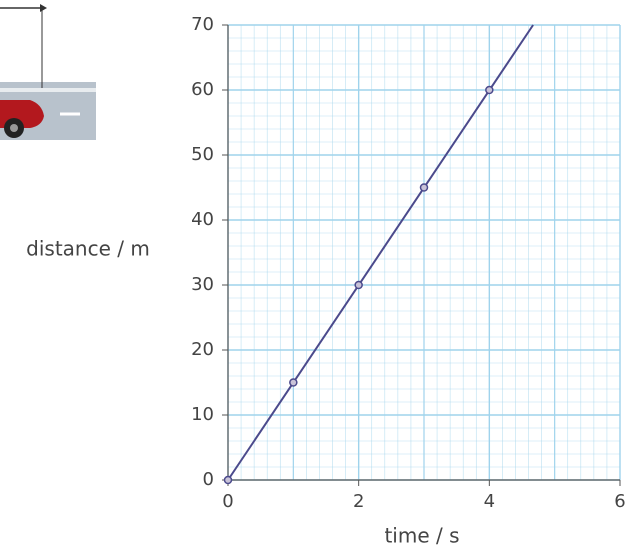  What do you see at coordinates (202, 414) in the screenshot?
I see `y-tick-label: 10` at bounding box center [202, 414].